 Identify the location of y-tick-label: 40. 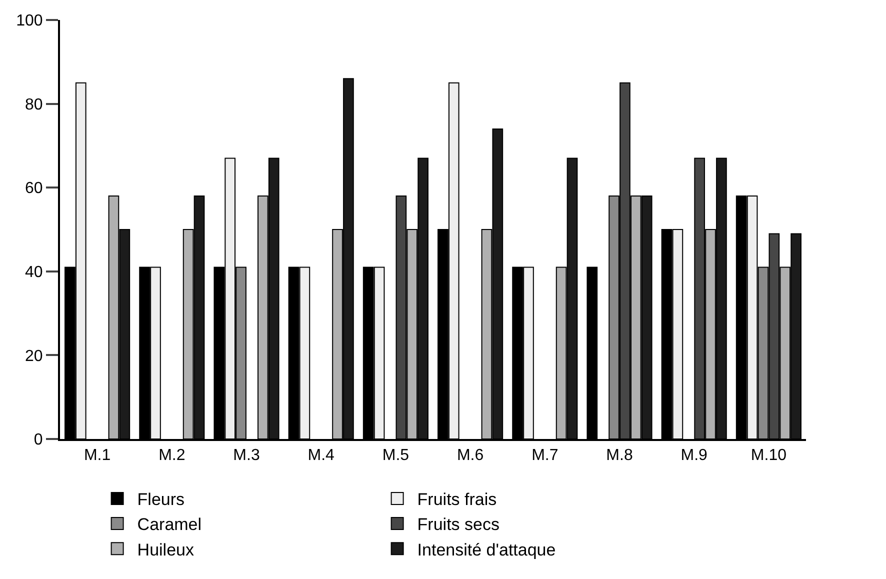
(34, 272).